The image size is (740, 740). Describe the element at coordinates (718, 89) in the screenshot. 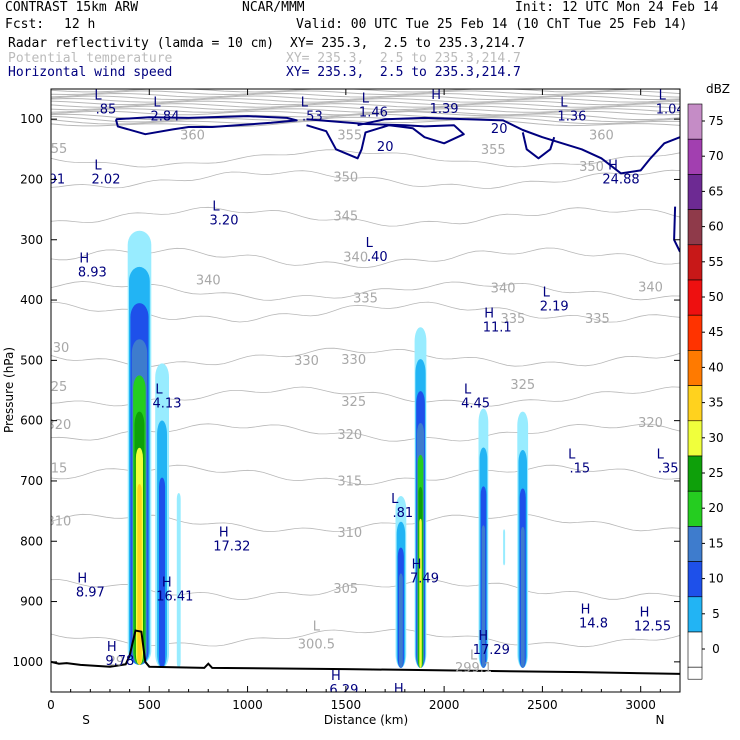

I see `colorbar-unit: dBZ` at that location.